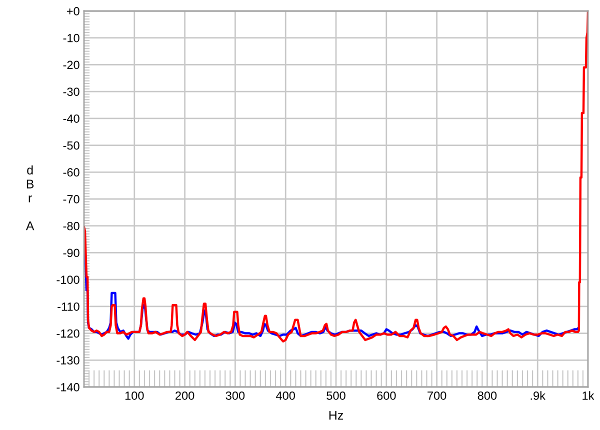 The width and height of the screenshot is (600, 430). What do you see at coordinates (71, 92) in the screenshot?
I see `y-tick-label: -30` at bounding box center [71, 92].